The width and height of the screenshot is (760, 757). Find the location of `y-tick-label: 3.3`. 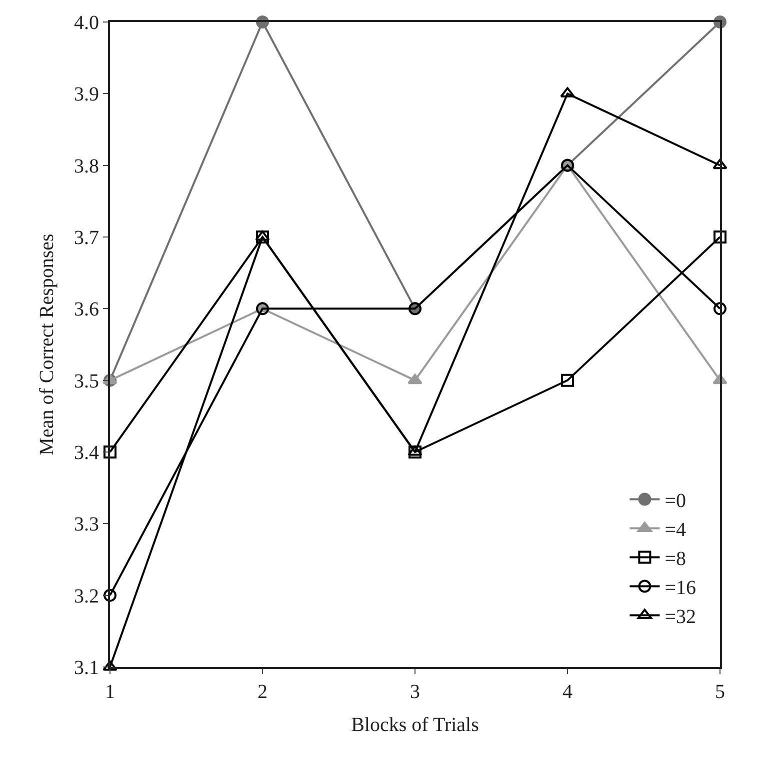

y-tick-label: 3.3 is located at coordinates (86, 525).